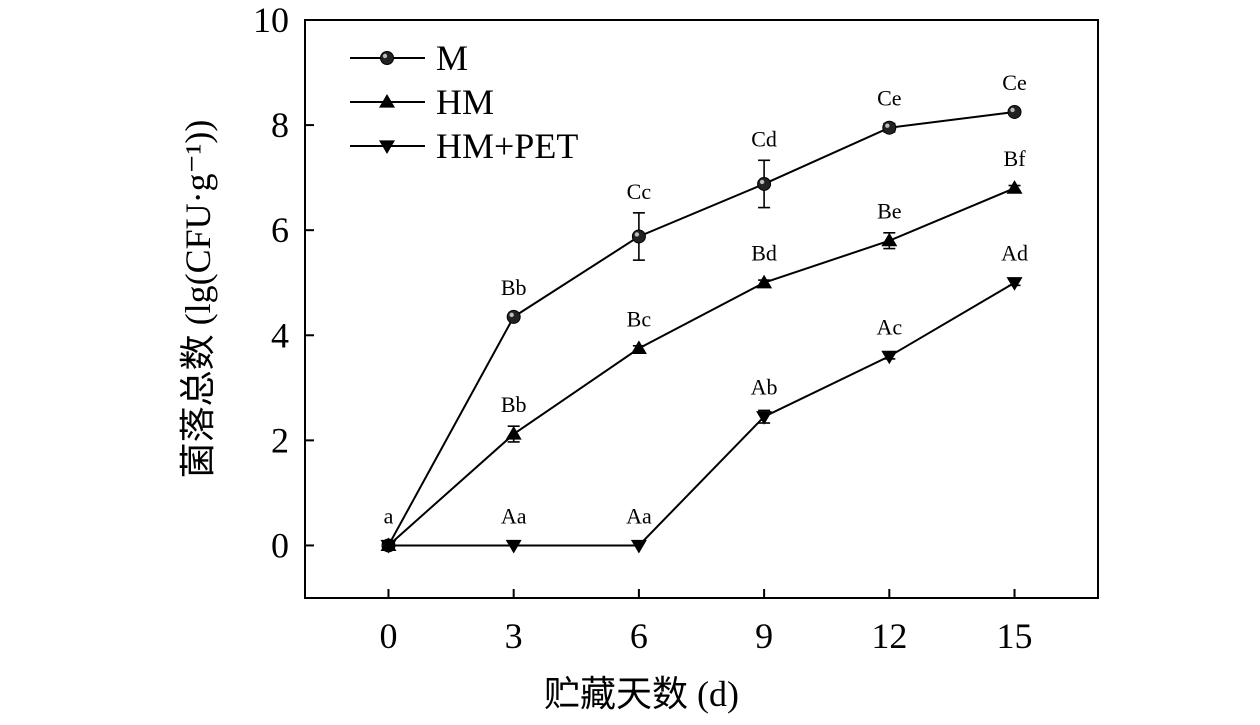  I want to click on data-label: Bd, so click(764, 253).